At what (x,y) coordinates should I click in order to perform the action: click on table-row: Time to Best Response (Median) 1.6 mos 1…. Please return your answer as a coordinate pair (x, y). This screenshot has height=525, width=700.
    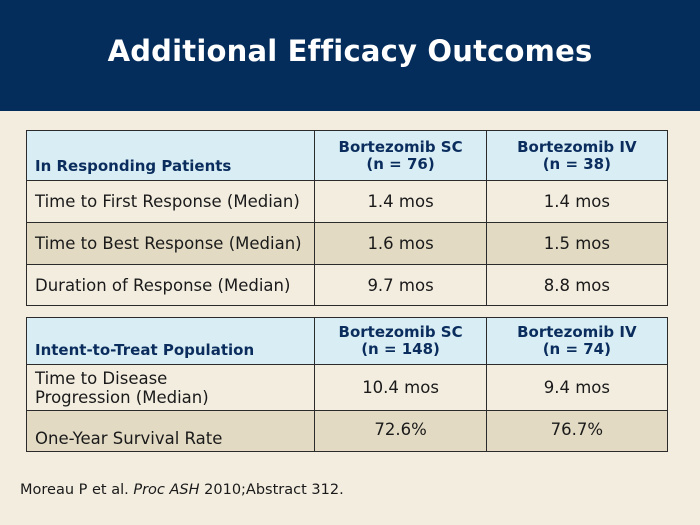
    Looking at the image, I should click on (347, 243).